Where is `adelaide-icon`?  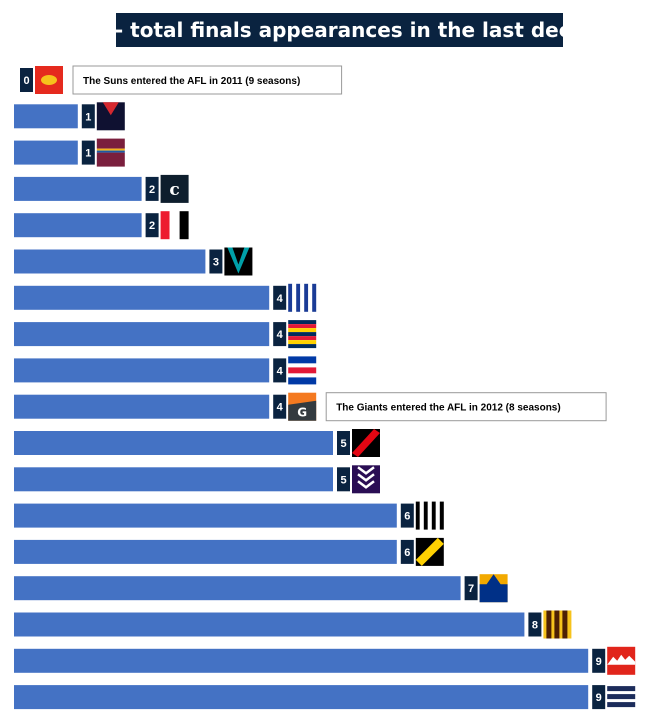 adelaide-icon is located at coordinates (302, 334).